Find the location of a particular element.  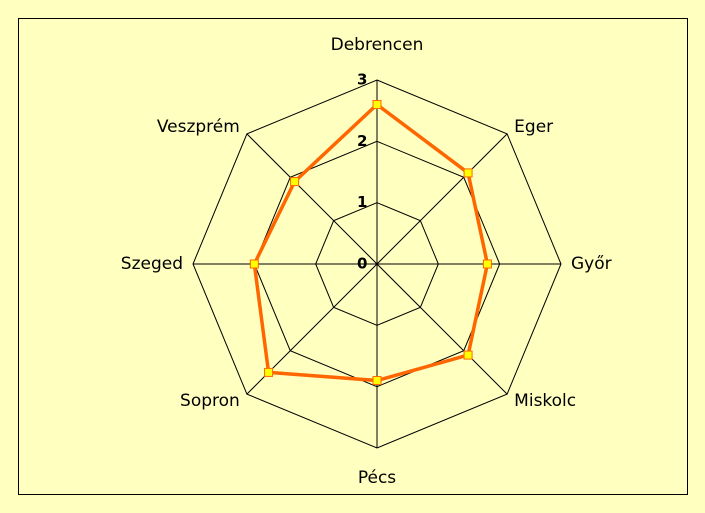

category-label: Miskolc is located at coordinates (545, 401).